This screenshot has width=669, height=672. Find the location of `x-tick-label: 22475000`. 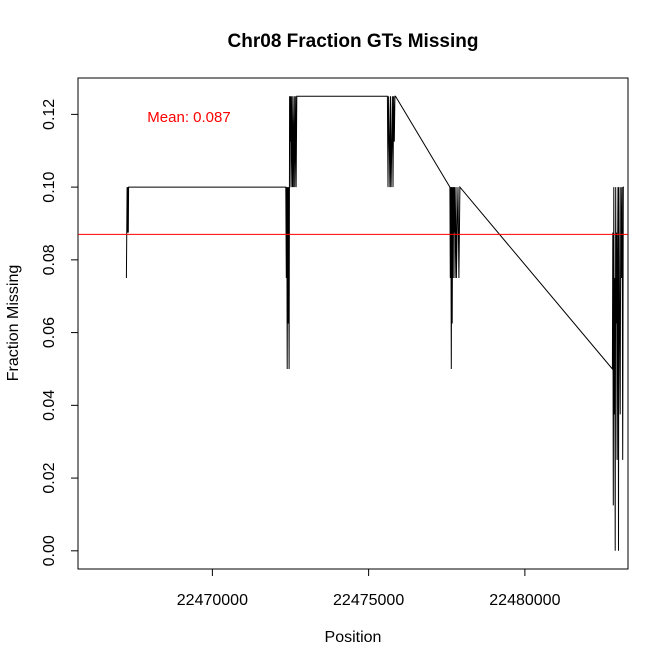

x-tick-label: 22475000 is located at coordinates (368, 600).